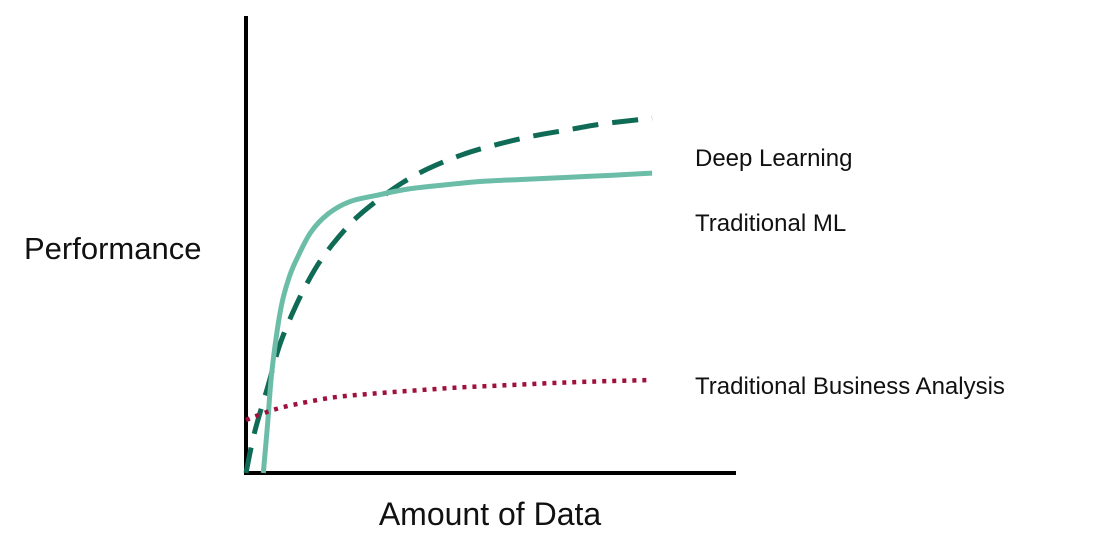 Image resolution: width=1102 pixels, height=559 pixels. What do you see at coordinates (112, 248) in the screenshot?
I see `y-axis-label: Performance` at bounding box center [112, 248].